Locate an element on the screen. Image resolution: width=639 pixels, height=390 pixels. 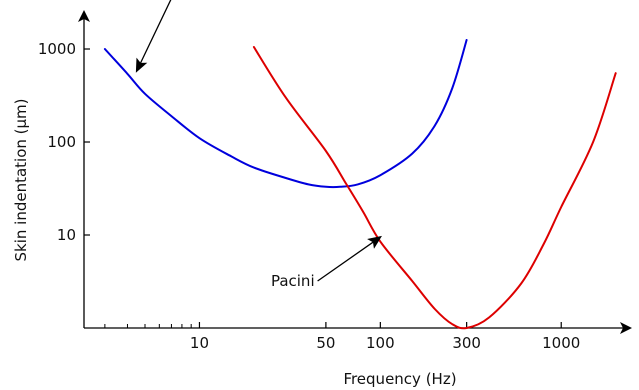
y-tick-label: 1000 is located at coordinates (57, 49).